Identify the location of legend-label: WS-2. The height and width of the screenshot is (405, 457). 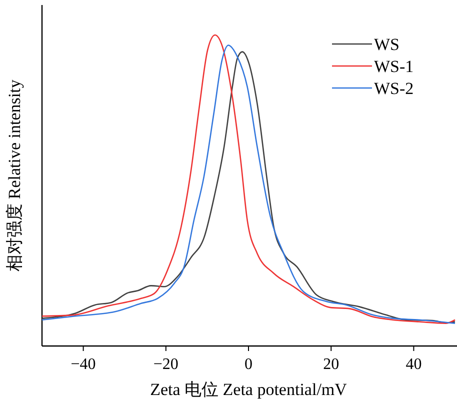
(394, 88).